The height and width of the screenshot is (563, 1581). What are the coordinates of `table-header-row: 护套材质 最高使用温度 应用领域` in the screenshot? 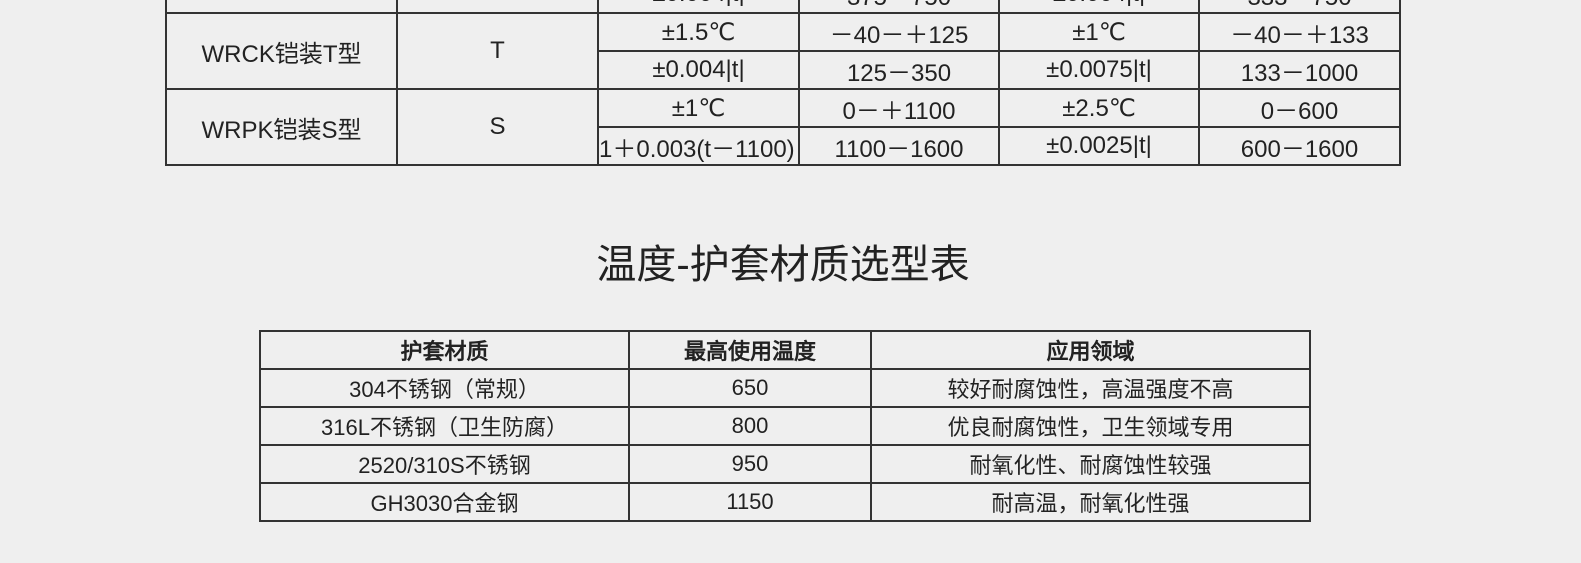 It's located at (785, 350).